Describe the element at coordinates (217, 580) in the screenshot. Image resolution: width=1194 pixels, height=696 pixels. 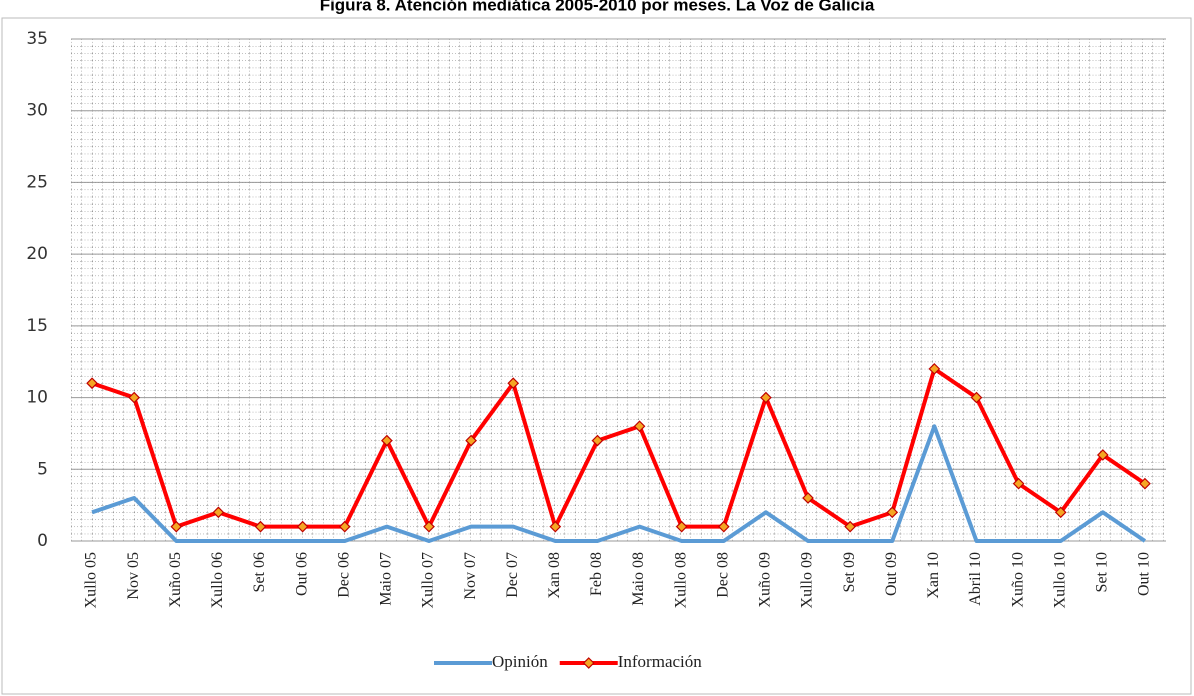
I see `x-tick-label: Xullo 06` at that location.